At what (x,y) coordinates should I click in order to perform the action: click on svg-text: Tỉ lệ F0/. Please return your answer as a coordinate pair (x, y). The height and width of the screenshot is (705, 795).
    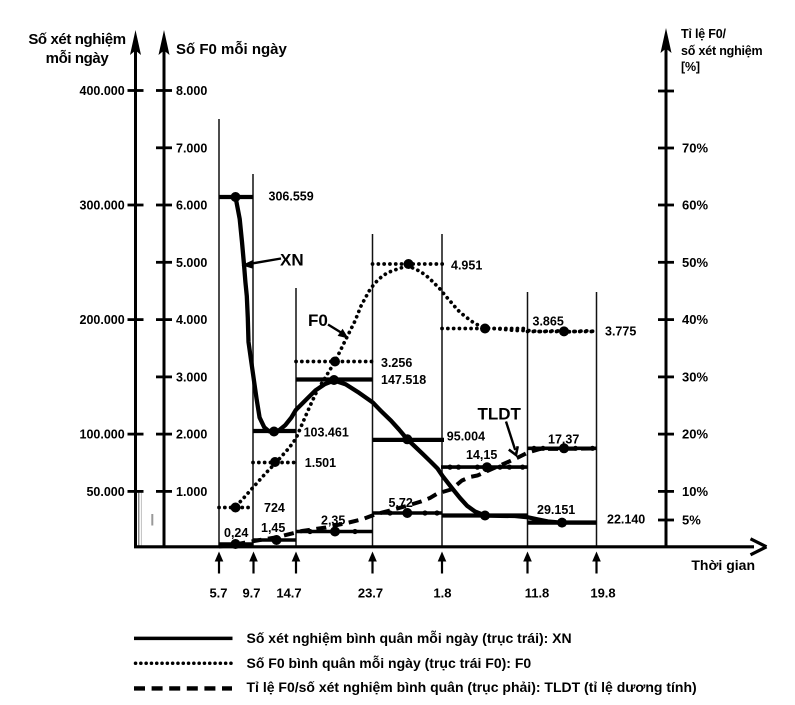
    Looking at the image, I should click on (703, 34).